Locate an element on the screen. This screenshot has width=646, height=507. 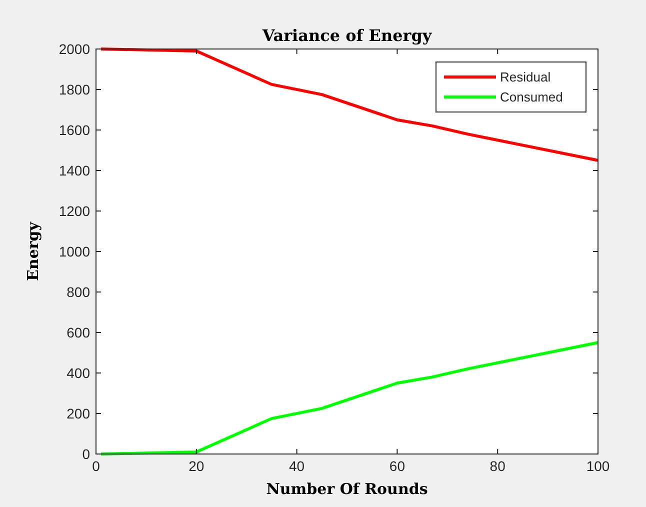
x-tick-label: 0 is located at coordinates (96, 466).